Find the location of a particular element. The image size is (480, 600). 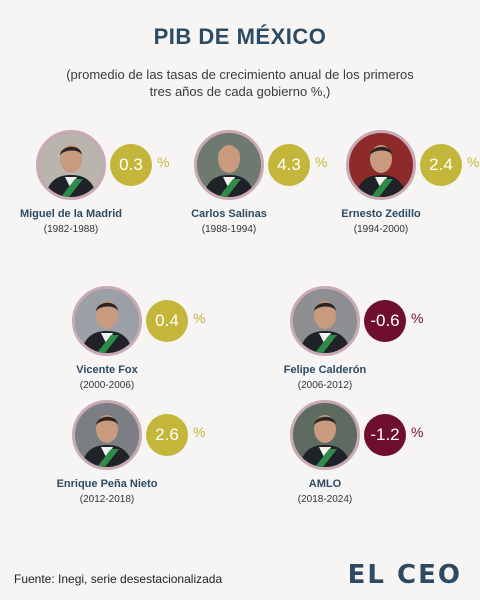

president-card: 2.6% Enrique Peña Nieto (2012-2018) is located at coordinates (169, 465).